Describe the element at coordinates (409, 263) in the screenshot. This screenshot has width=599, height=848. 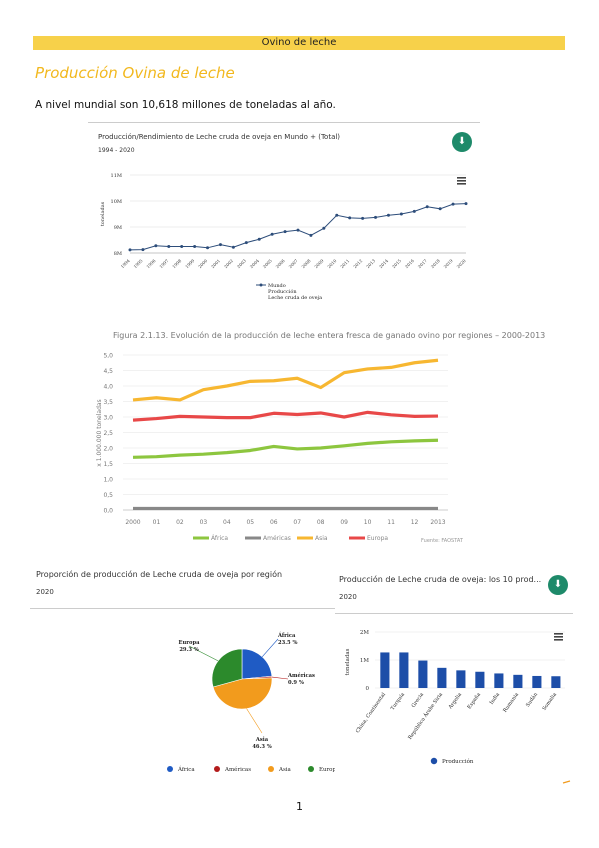
I see `x-tick-label: 2016` at that location.